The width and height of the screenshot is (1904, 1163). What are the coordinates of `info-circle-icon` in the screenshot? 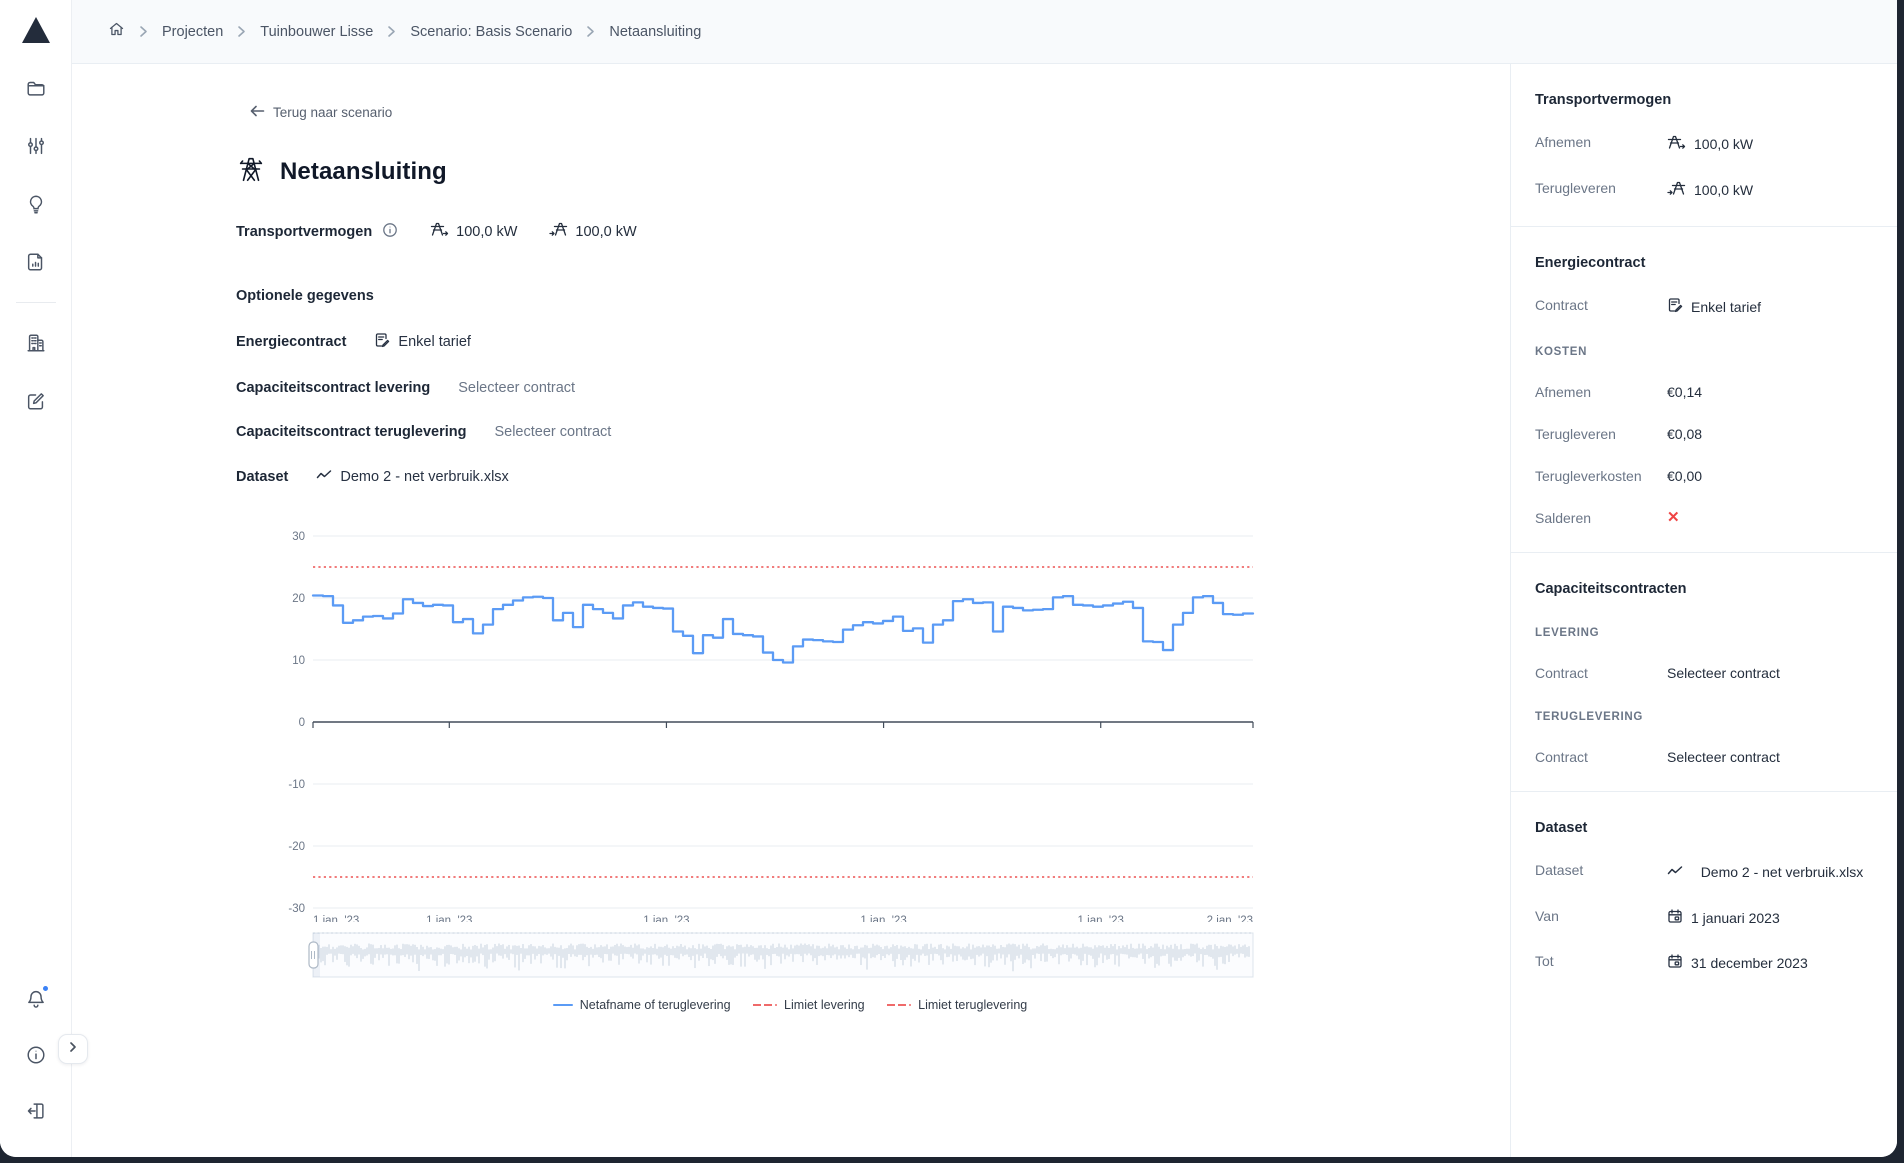 It's located at (390, 232).